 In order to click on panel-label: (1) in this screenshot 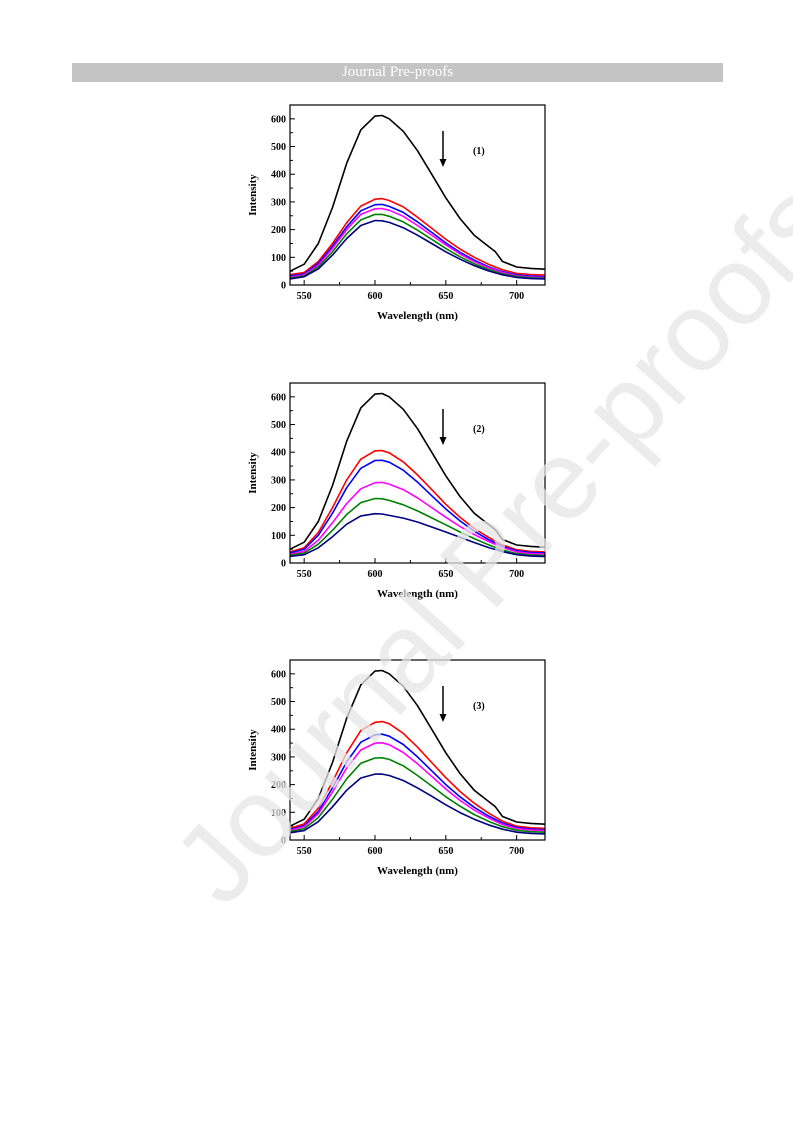, I will do `click(479, 151)`.